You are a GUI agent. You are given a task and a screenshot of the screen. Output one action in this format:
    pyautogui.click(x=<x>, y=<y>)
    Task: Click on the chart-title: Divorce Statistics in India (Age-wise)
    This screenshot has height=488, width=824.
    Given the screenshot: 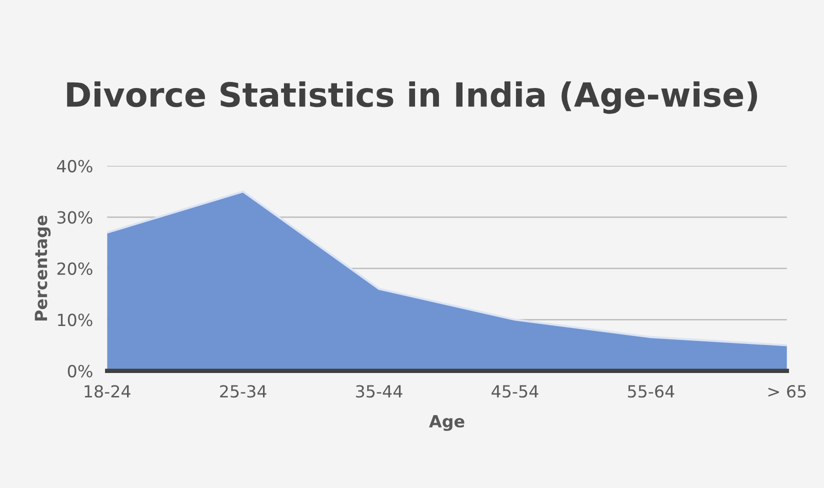 What is the action you would take?
    pyautogui.click(x=412, y=97)
    